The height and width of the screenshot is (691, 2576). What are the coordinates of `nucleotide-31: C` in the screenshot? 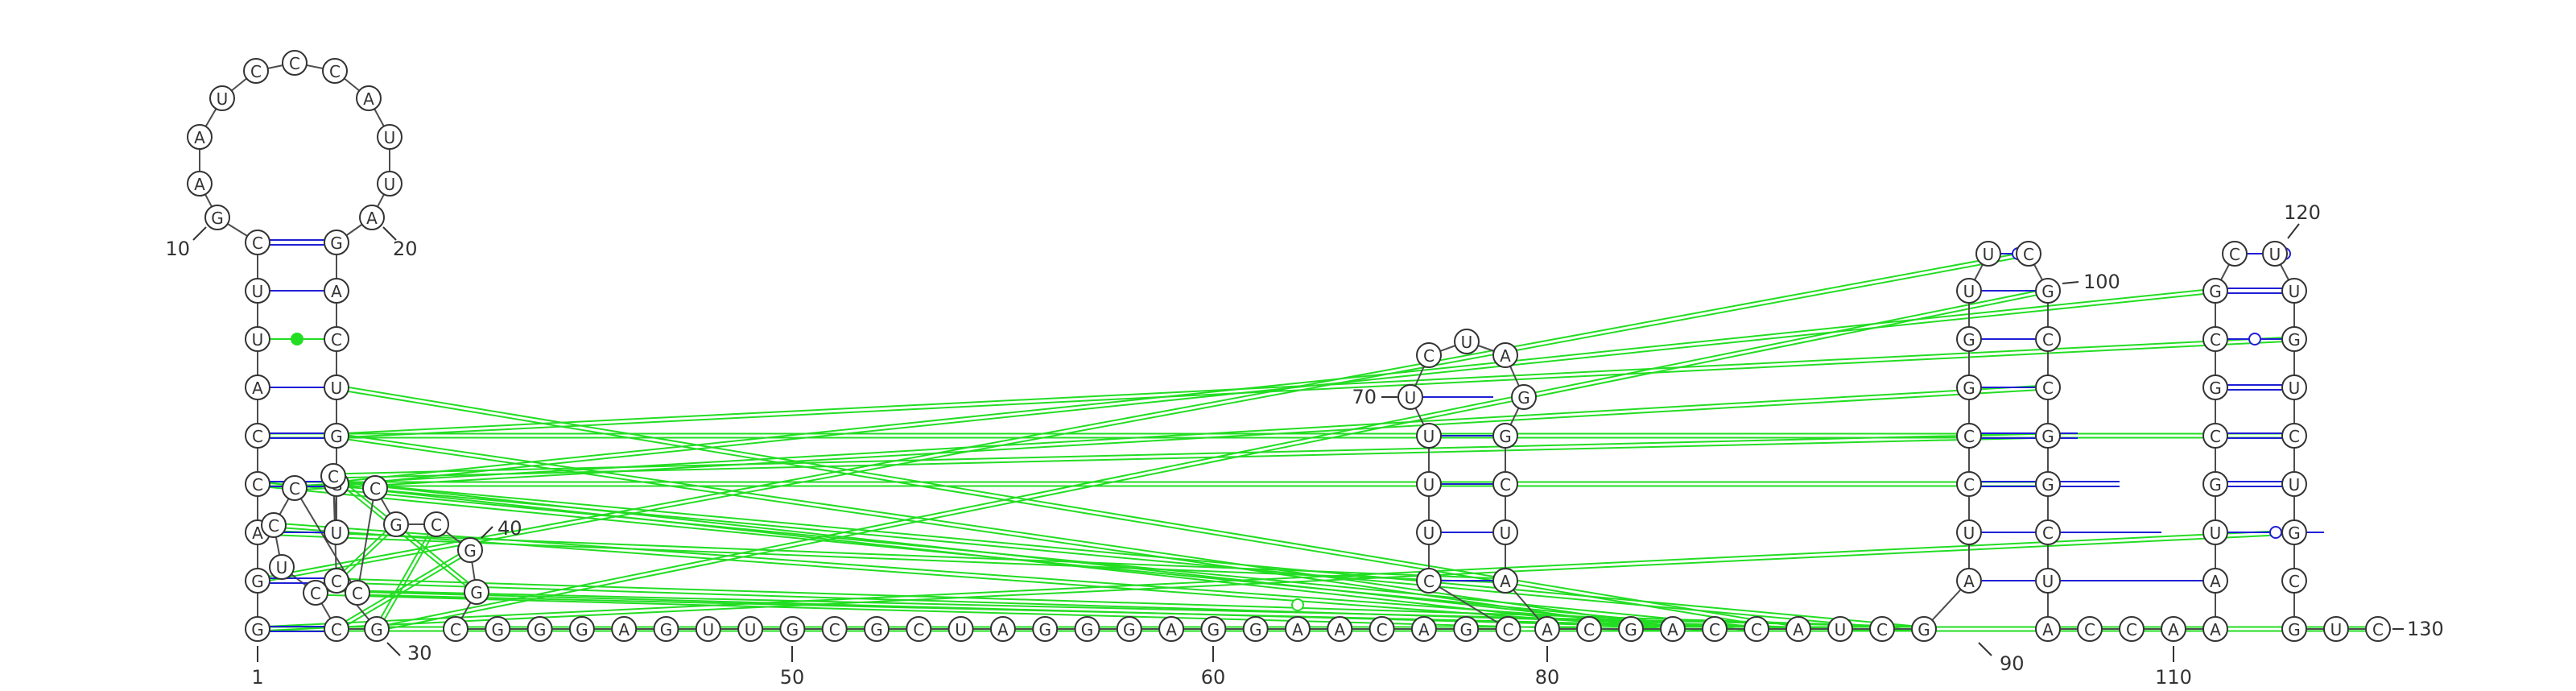 It's located at (336, 629).